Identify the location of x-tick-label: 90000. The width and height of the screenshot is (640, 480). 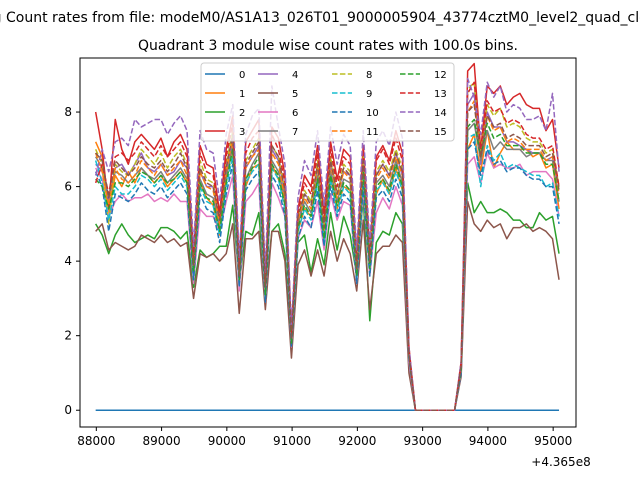
(227, 441).